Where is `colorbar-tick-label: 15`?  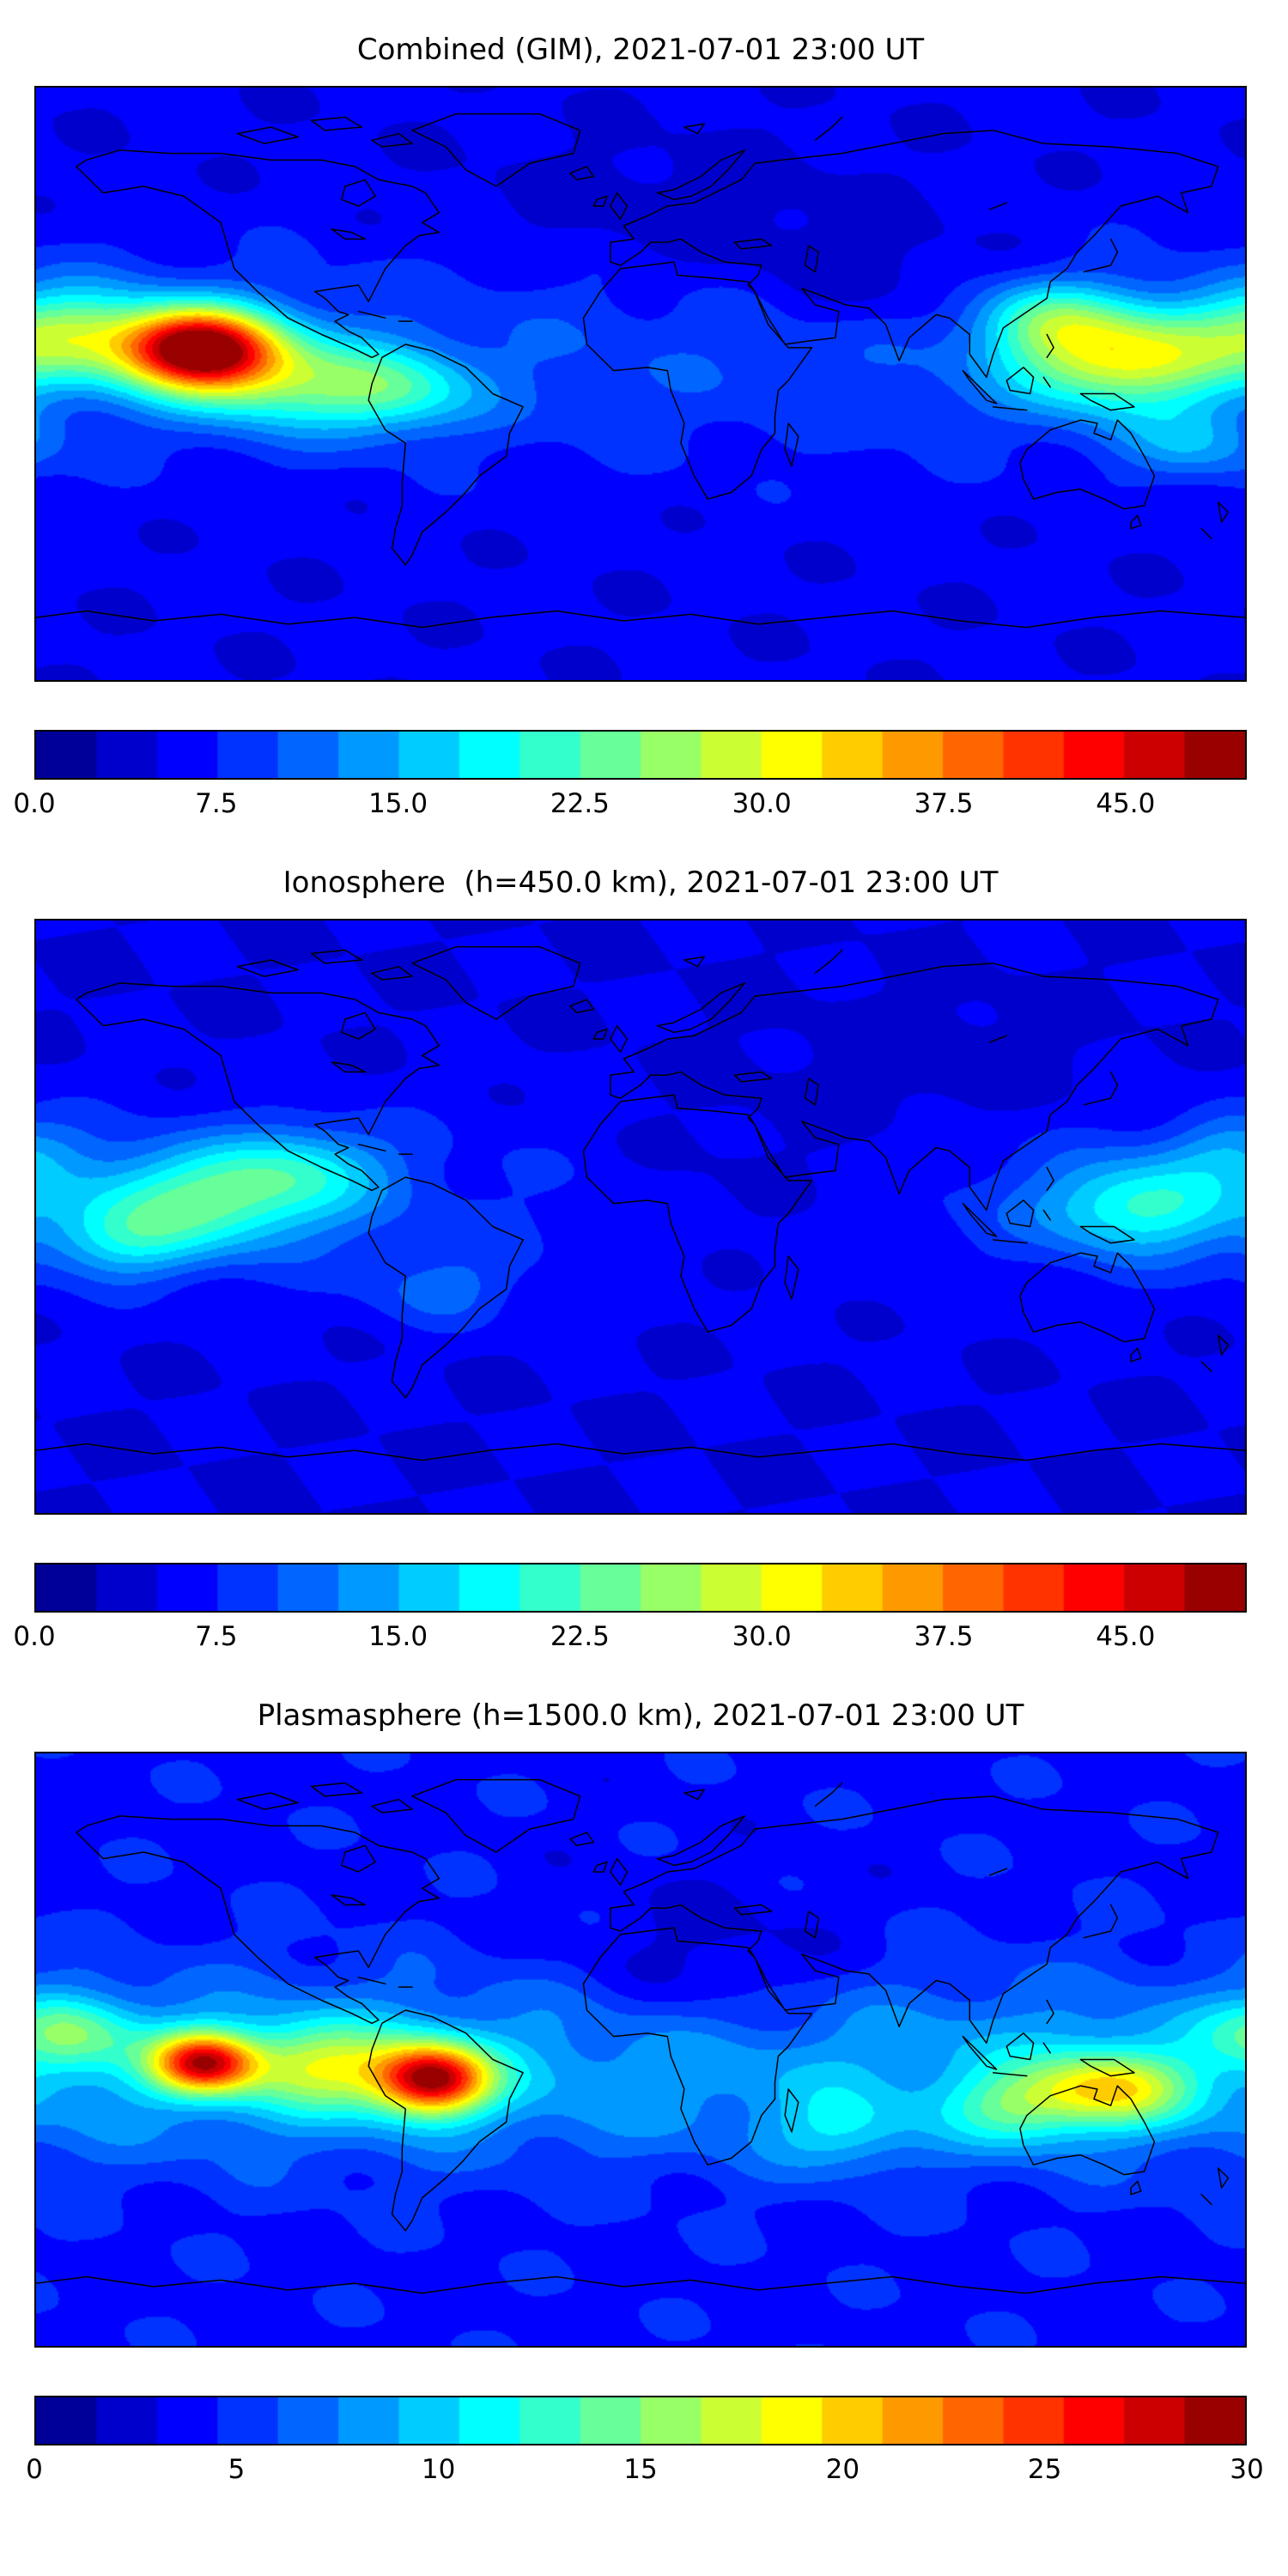
colorbar-tick-label: 15 is located at coordinates (640, 2470).